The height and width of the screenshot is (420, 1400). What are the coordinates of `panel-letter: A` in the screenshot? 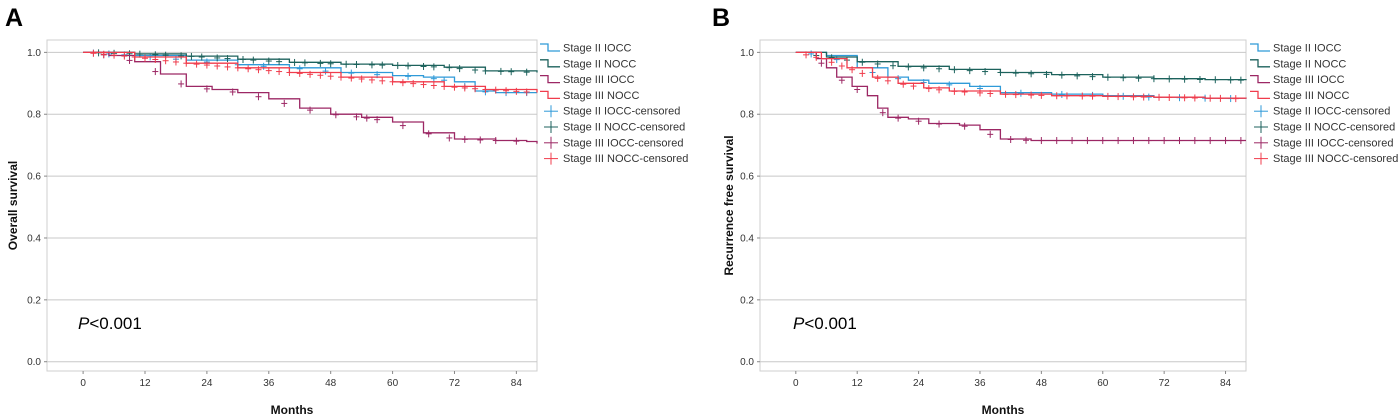 It's located at (14, 18).